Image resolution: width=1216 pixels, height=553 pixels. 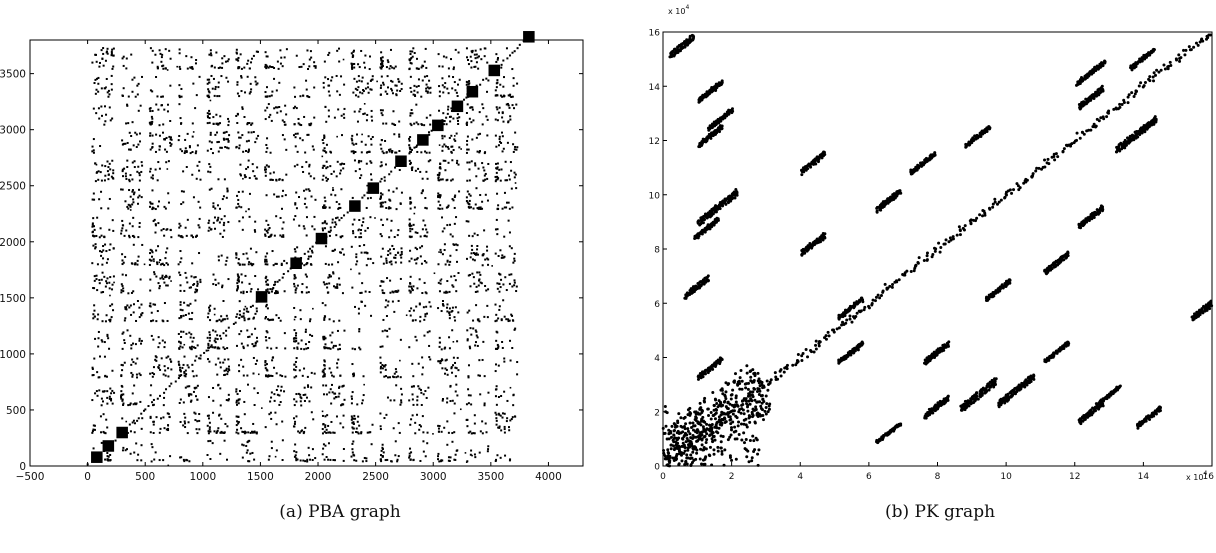 What do you see at coordinates (202, 477) in the screenshot?
I see `pba-x-tick-label: 1000` at bounding box center [202, 477].